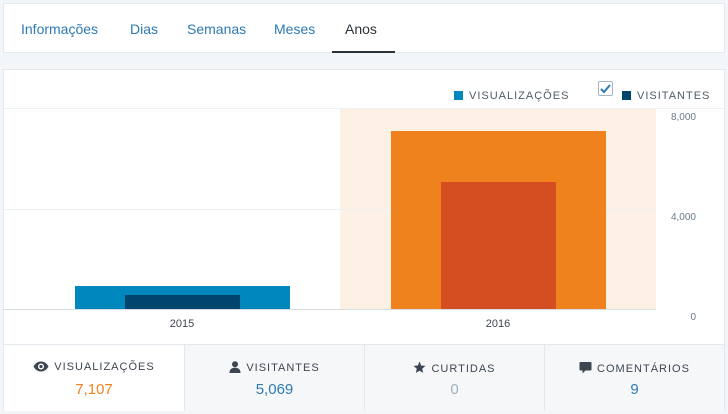  I want to click on stat-likes-label-row: CURTIDAS, so click(454, 368).